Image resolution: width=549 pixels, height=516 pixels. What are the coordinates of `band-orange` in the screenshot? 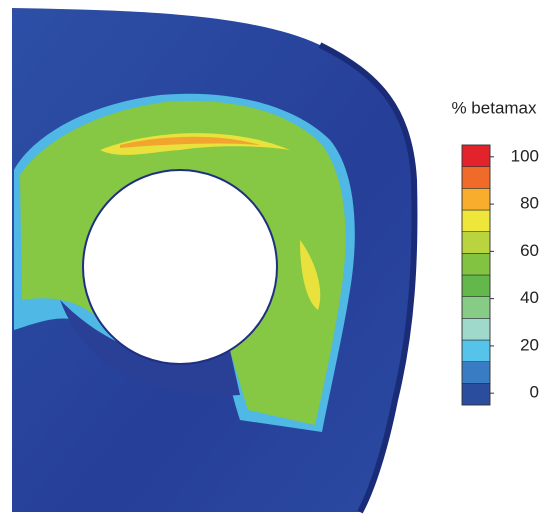 It's located at (190, 142).